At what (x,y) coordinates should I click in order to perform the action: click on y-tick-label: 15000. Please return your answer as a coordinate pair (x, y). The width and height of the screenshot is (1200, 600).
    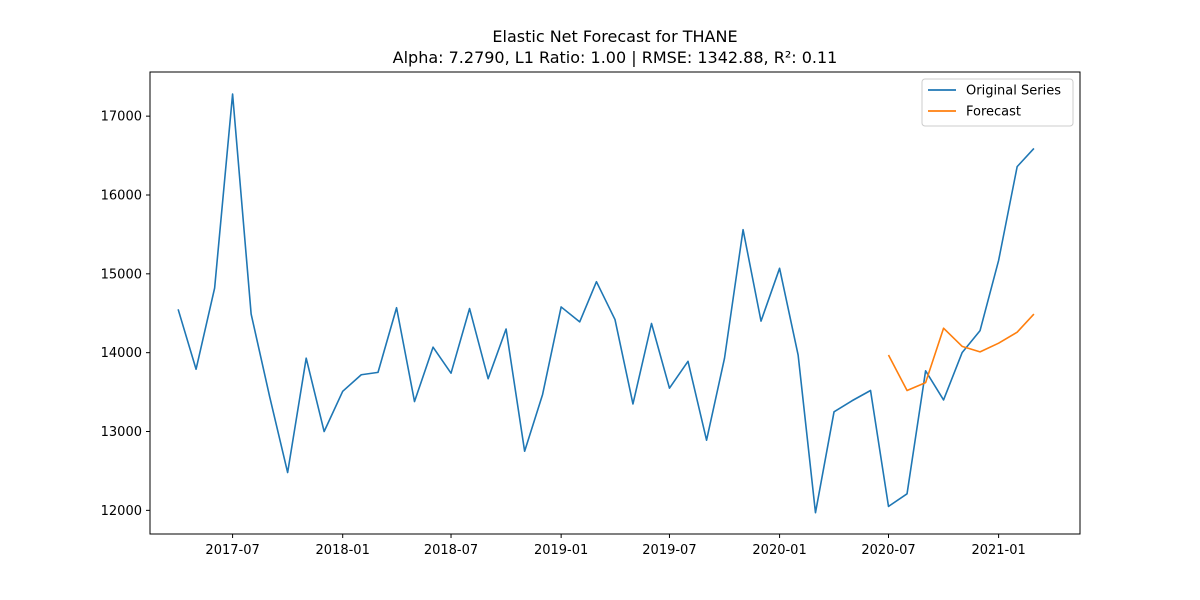
    Looking at the image, I should click on (121, 274).